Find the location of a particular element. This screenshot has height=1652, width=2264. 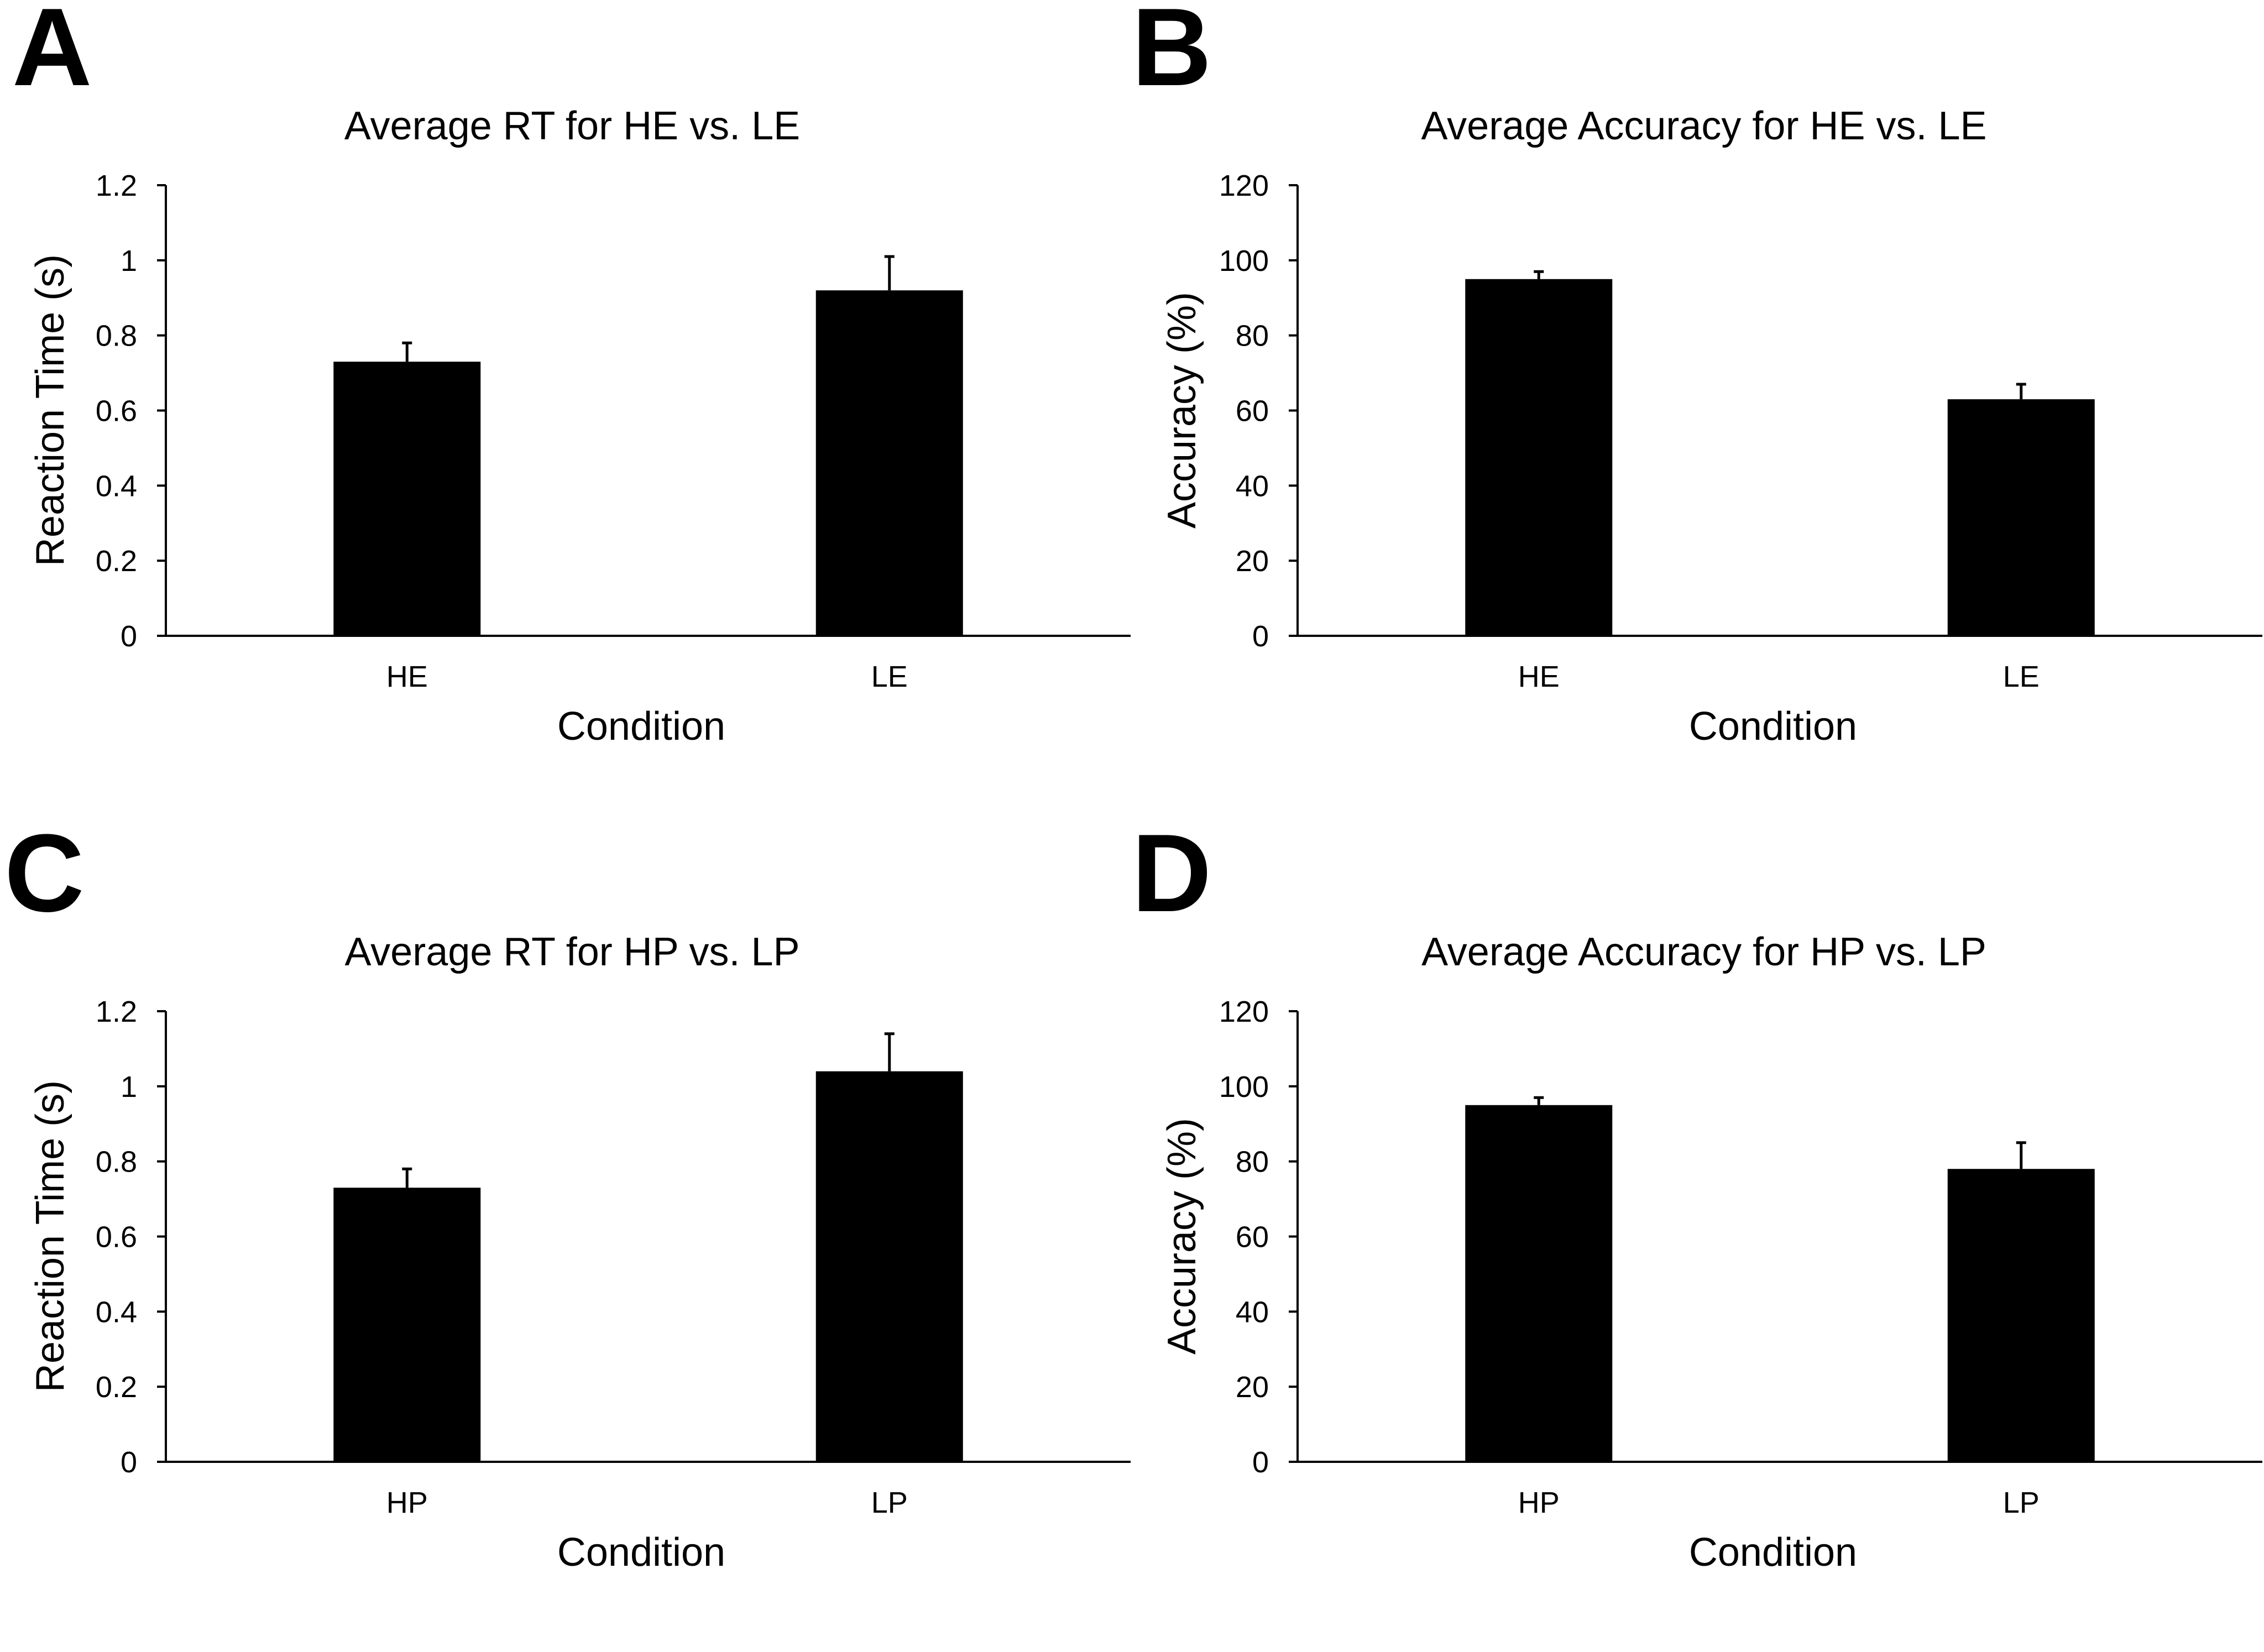

chart-title: Average Accuracy for HE vs. LE is located at coordinates (1704, 126).